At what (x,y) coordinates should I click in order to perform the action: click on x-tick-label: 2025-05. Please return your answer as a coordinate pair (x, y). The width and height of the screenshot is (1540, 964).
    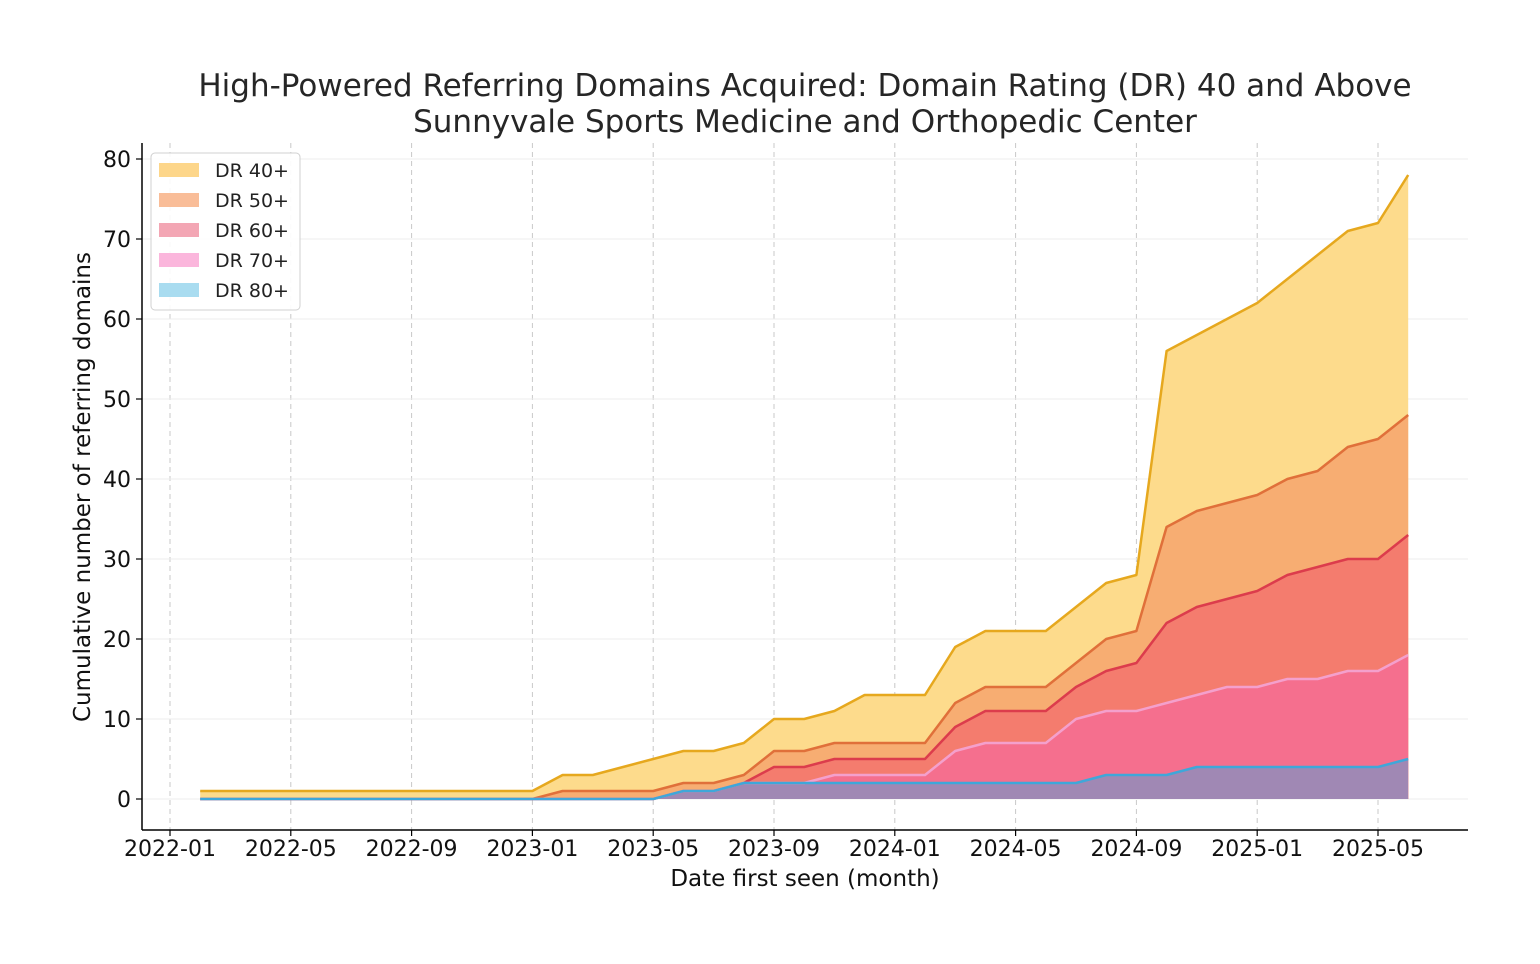
    Looking at the image, I should click on (1378, 849).